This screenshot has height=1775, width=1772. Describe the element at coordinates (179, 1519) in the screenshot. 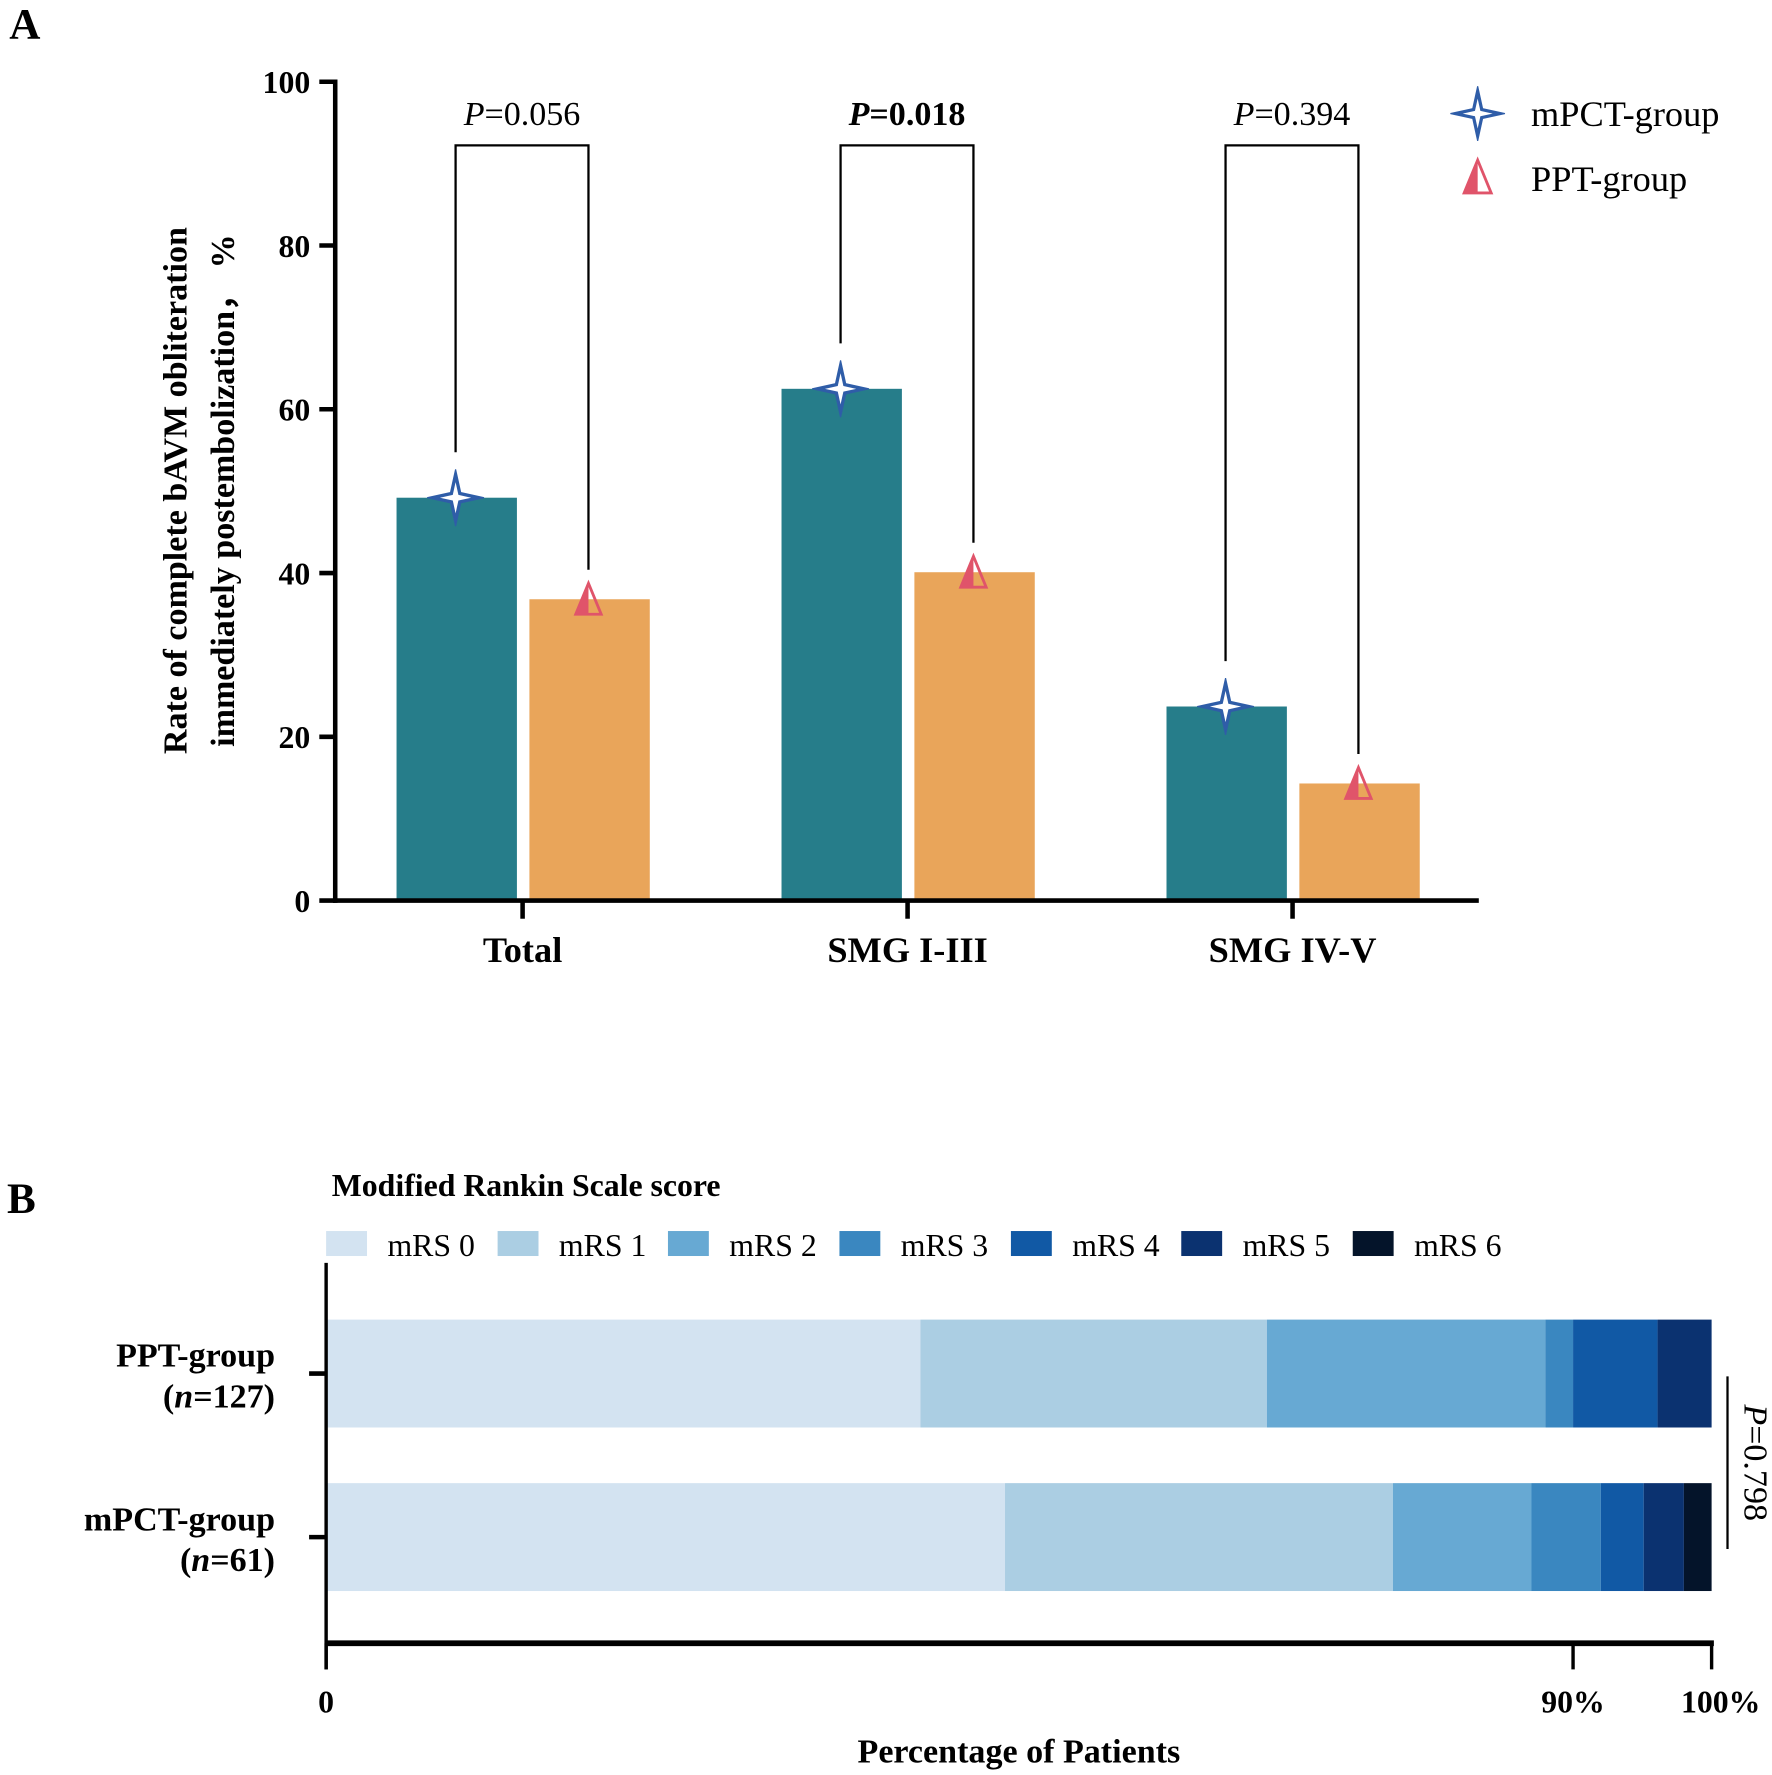

I see `y-tick-label-group: mPCT-group` at that location.